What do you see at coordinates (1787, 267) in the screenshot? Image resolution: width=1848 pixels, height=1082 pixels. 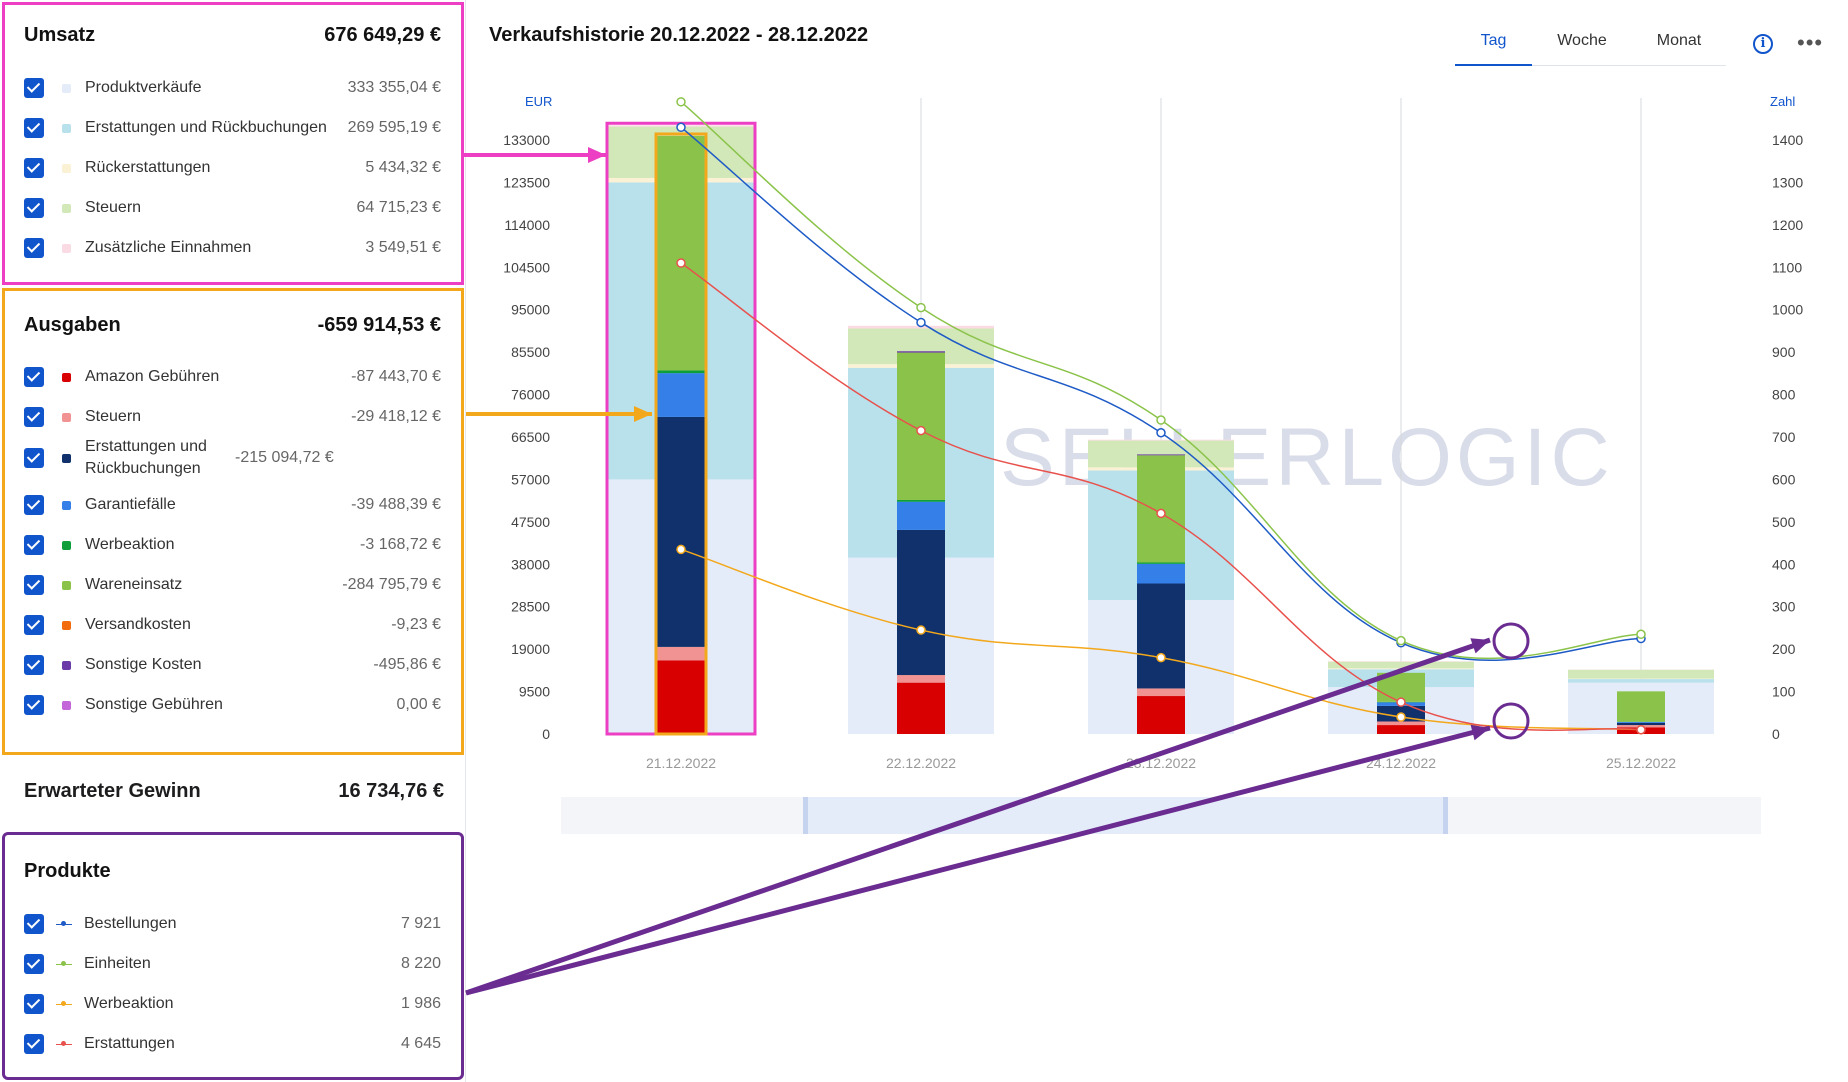 I see `y-right-tick-label: 1100` at bounding box center [1787, 267].